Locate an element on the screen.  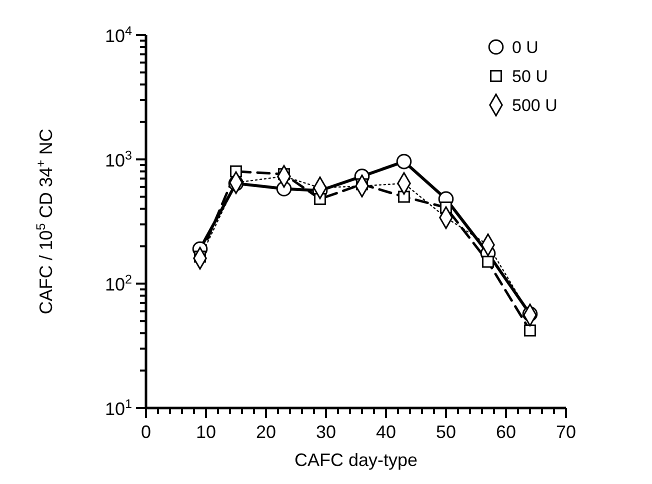
legend-label: 500 U is located at coordinates (535, 105).